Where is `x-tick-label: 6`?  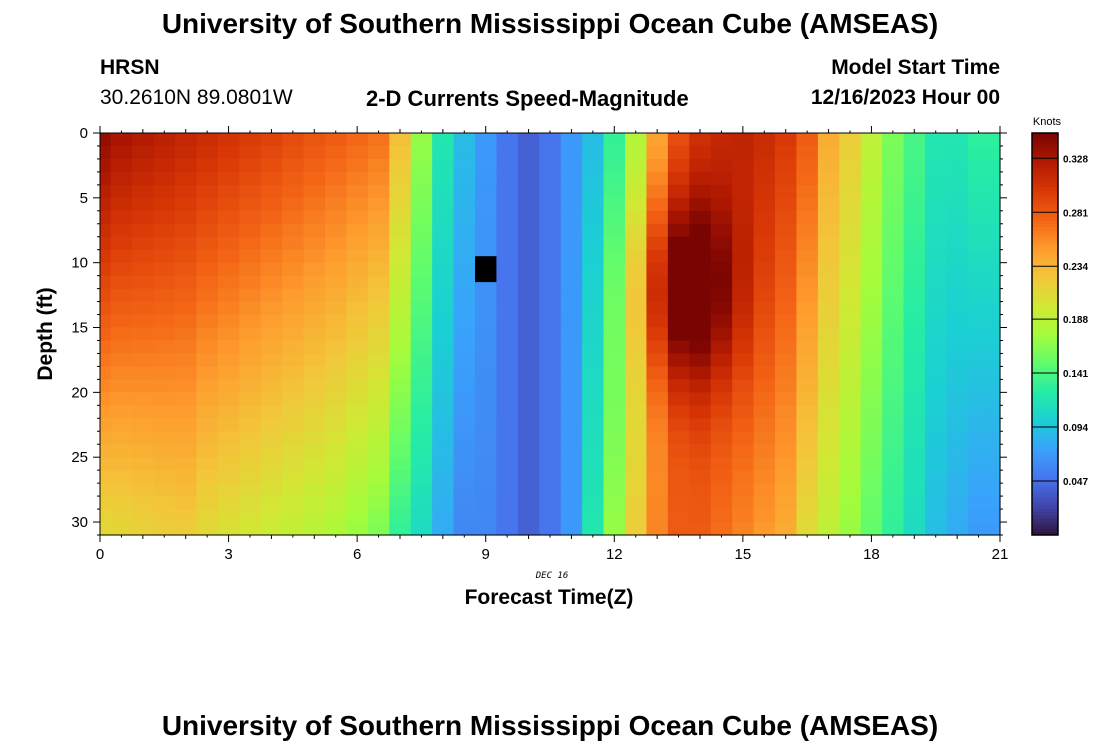 x-tick-label: 6 is located at coordinates (357, 554).